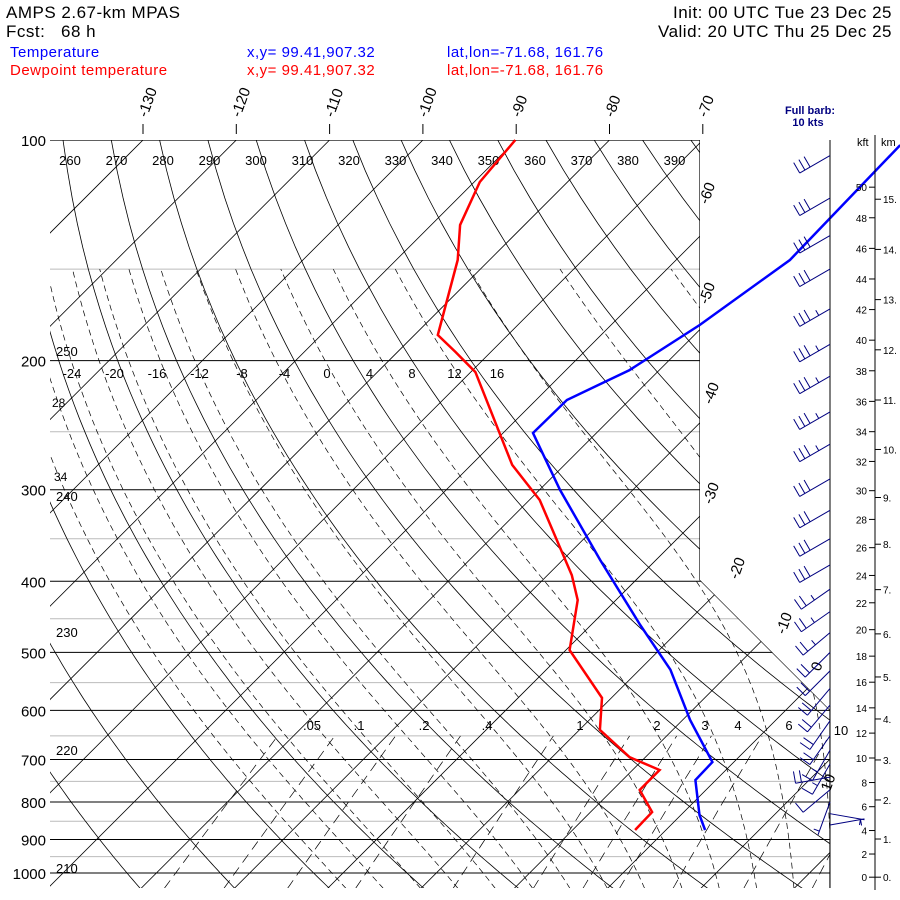 This screenshot has width=900, height=900. What do you see at coordinates (887, 840) in the screenshot?
I see `km-label: 1.` at bounding box center [887, 840].